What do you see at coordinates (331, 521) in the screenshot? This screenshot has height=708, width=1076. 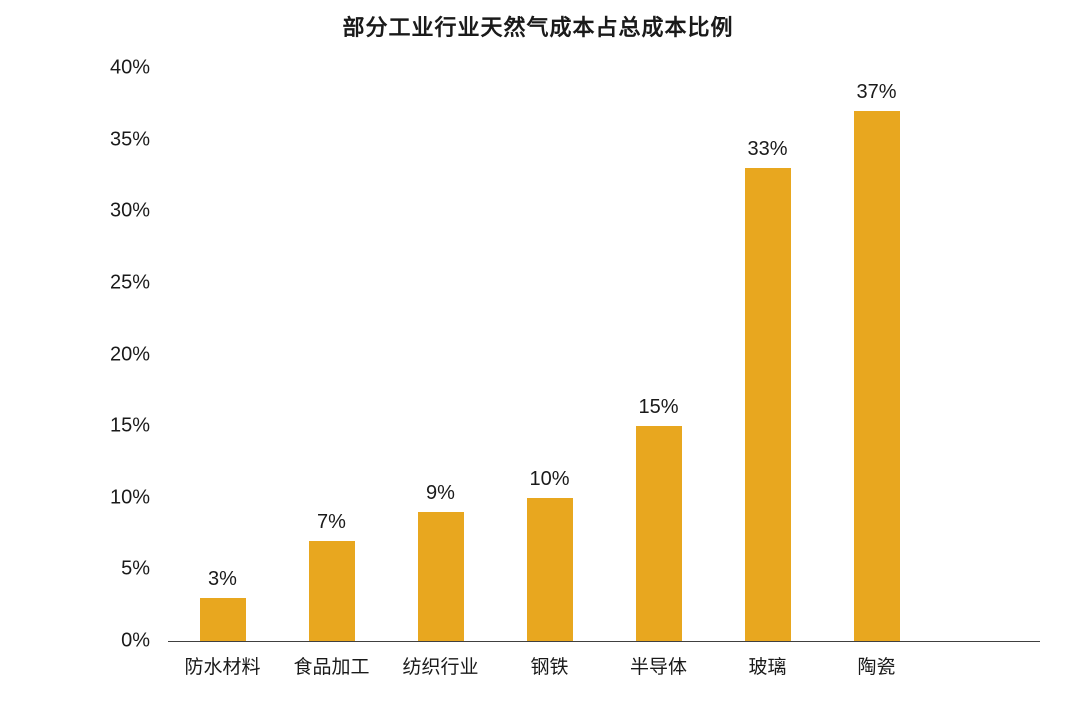 I see `bar-value-label: 7%` at bounding box center [331, 521].